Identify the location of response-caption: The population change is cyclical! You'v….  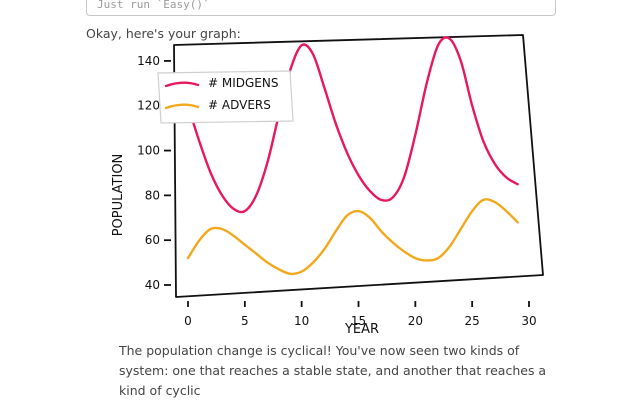
(333, 370).